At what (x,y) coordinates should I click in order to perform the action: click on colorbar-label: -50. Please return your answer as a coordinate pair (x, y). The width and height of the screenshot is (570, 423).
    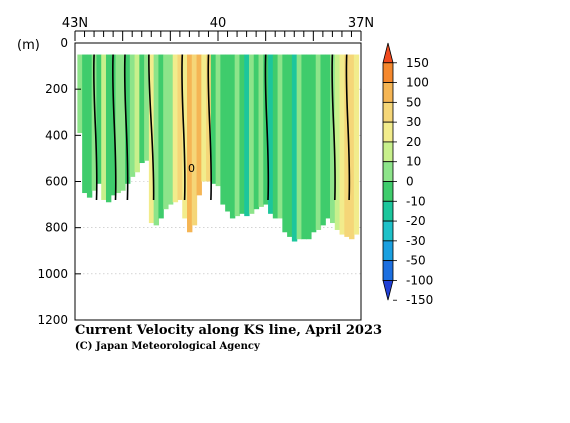
    Looking at the image, I should click on (416, 261).